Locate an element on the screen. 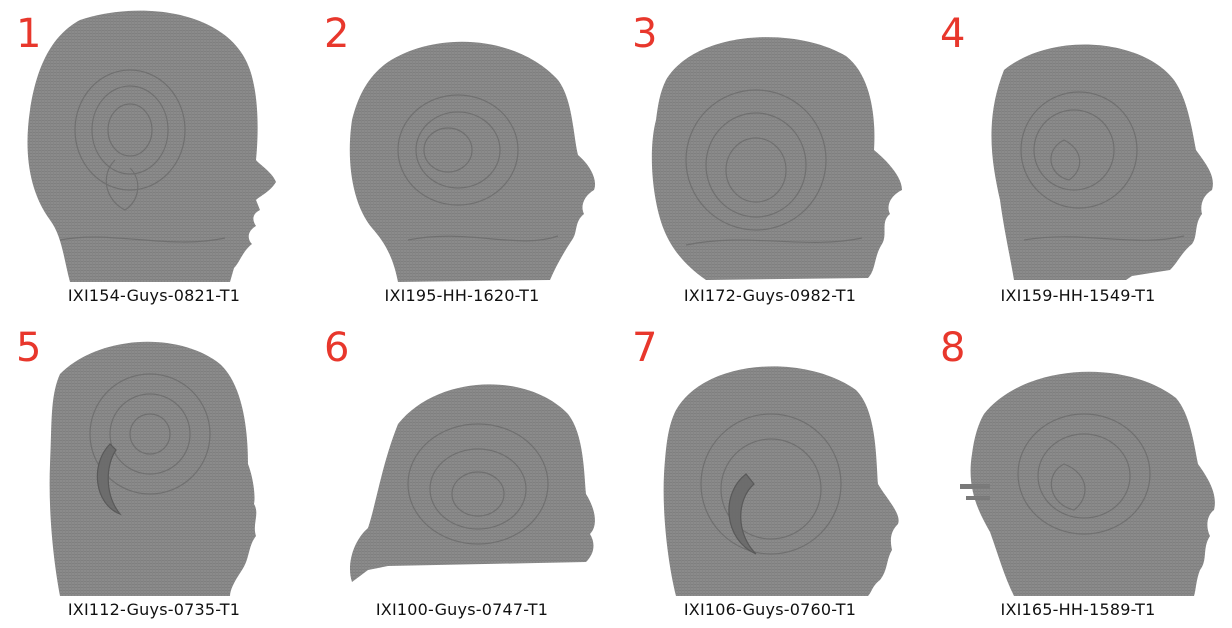 The width and height of the screenshot is (1232, 628). panel-7: 7 IXI106-Guys-0760-T1 is located at coordinates (770, 471).